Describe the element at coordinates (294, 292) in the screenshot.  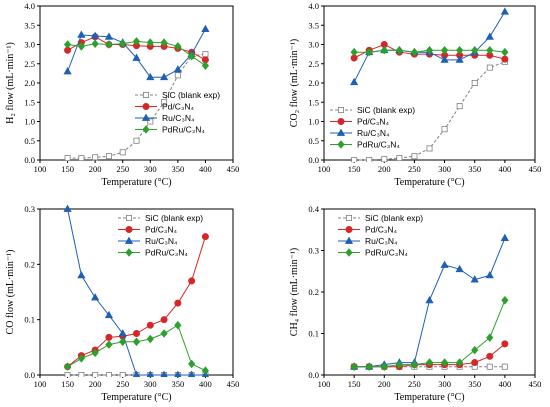
I see `y-axis-title: CH₄ flow (mL·min⁻¹)` at that location.